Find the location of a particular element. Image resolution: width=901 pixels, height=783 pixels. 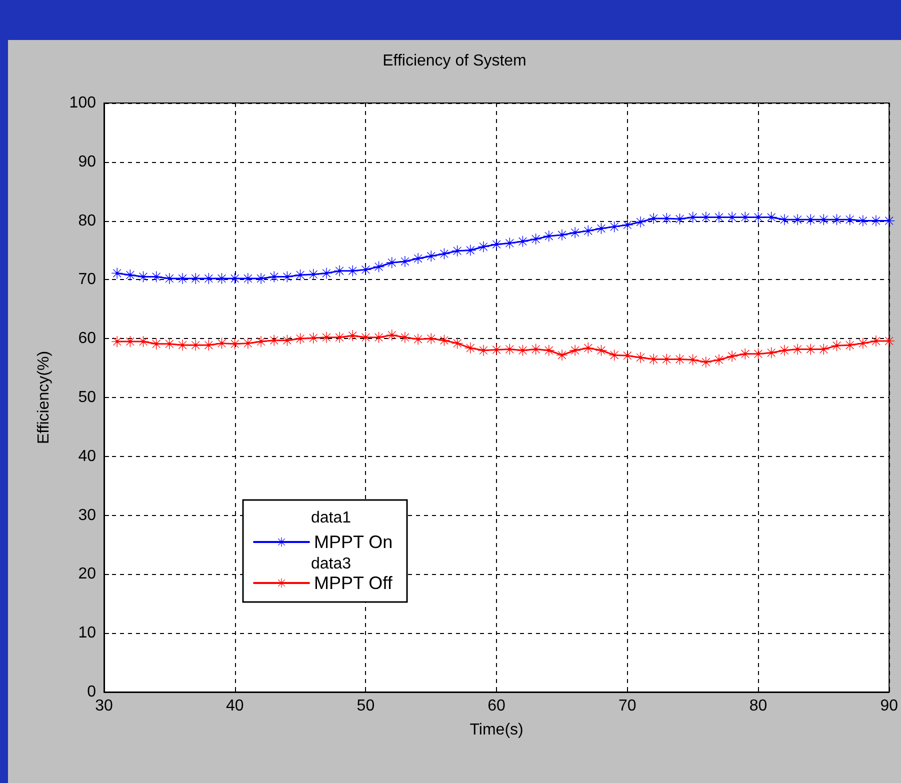

annotation: data1 is located at coordinates (331, 518).